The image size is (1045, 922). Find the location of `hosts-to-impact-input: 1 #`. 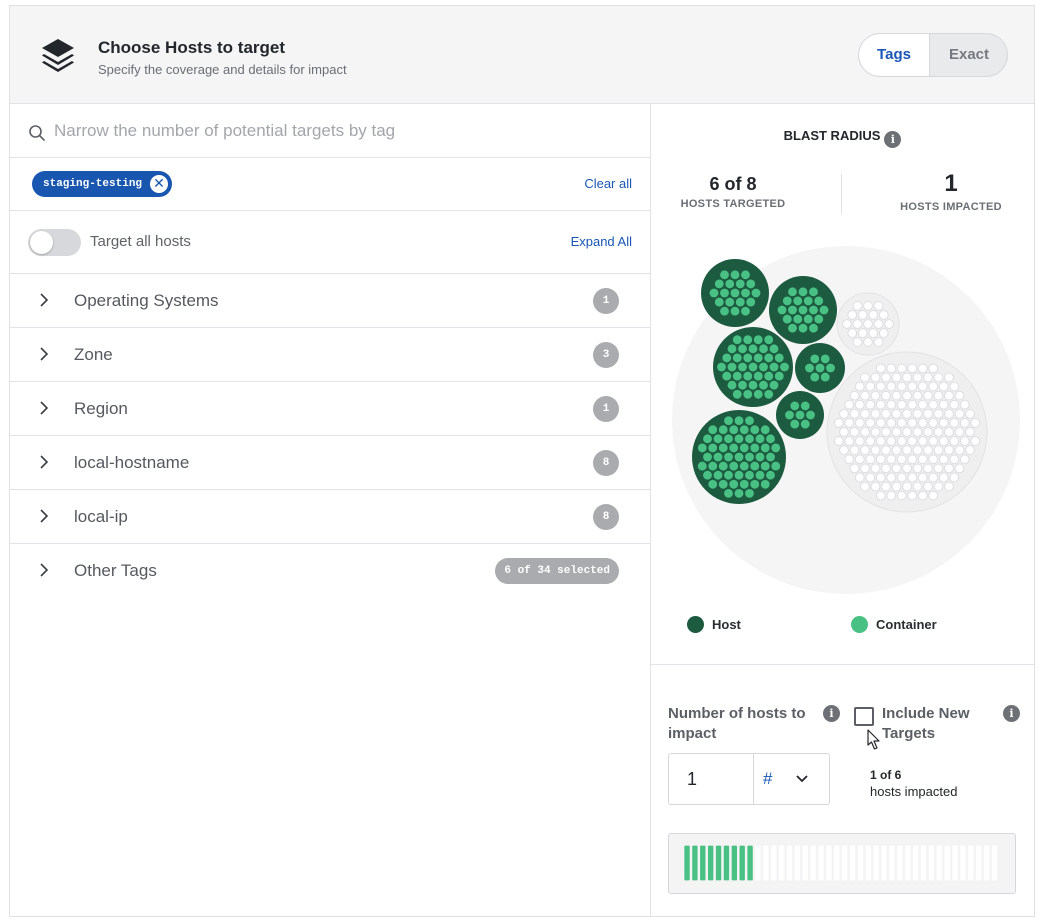

hosts-to-impact-input: 1 # is located at coordinates (749, 779).